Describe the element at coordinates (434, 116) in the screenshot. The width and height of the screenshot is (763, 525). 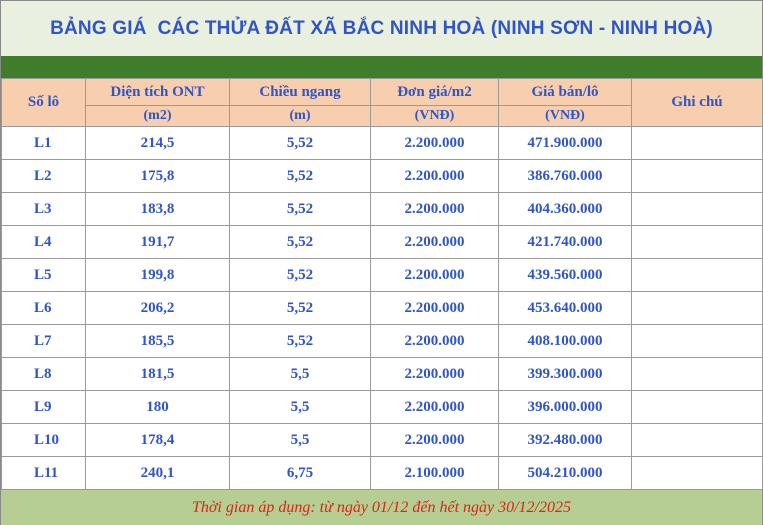
I see `col-unit-unit-price: (VNĐ)` at that location.